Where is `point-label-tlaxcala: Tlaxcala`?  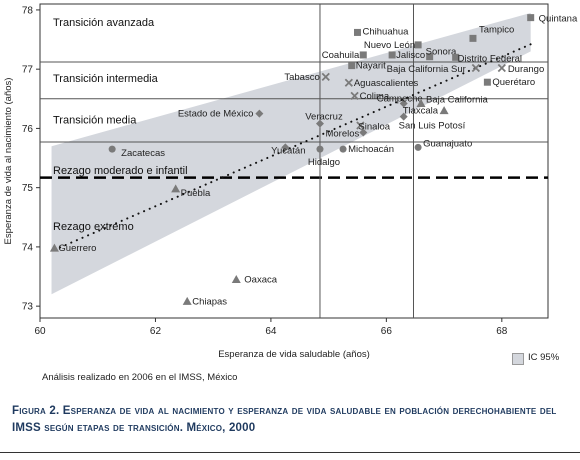 point-label-tlaxcala: Tlaxcala is located at coordinates (421, 111).